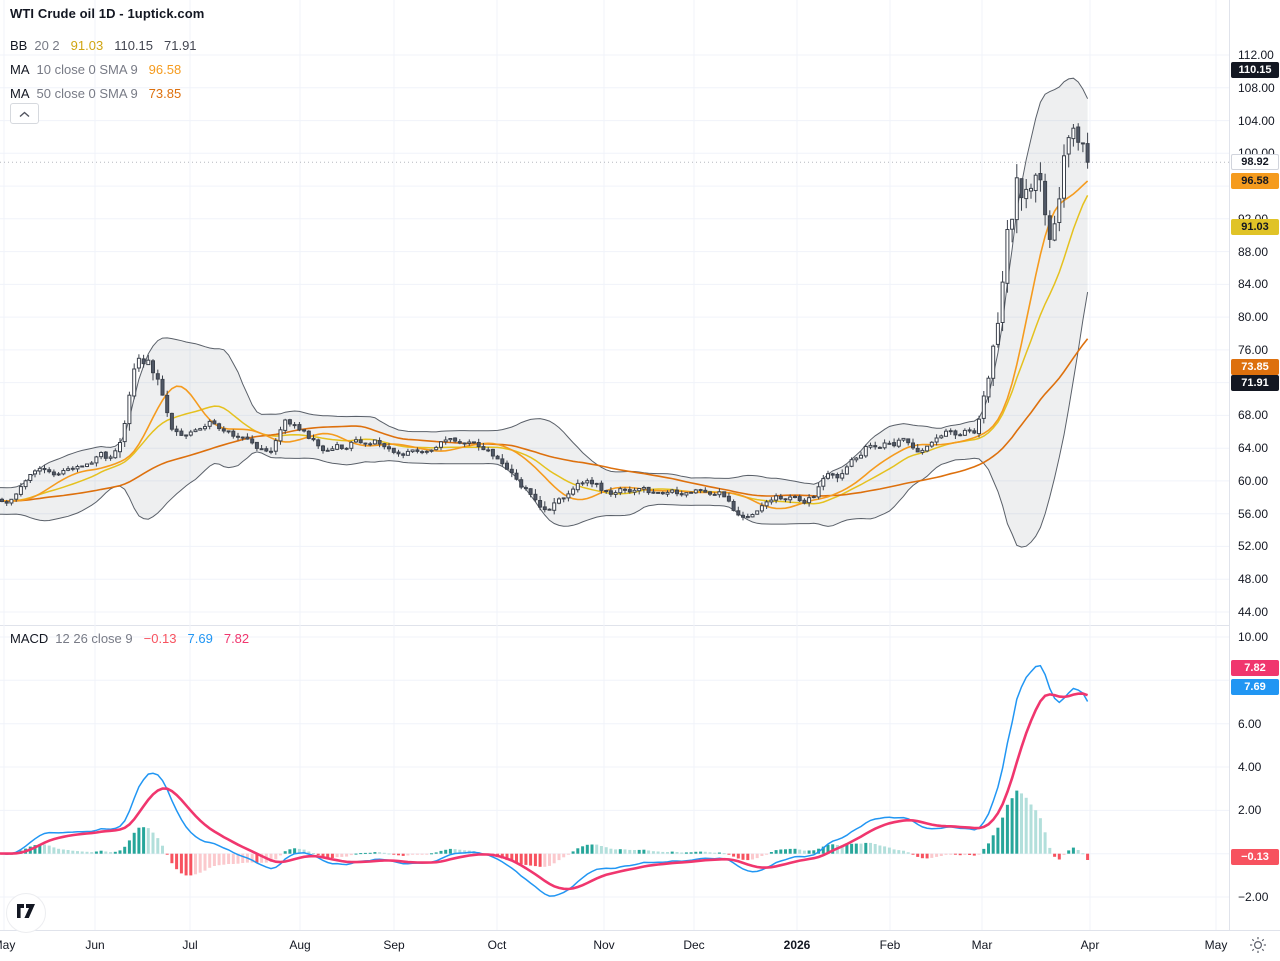 The height and width of the screenshot is (961, 1280). I want to click on macd-axis-label: −2.00, so click(1253, 897).